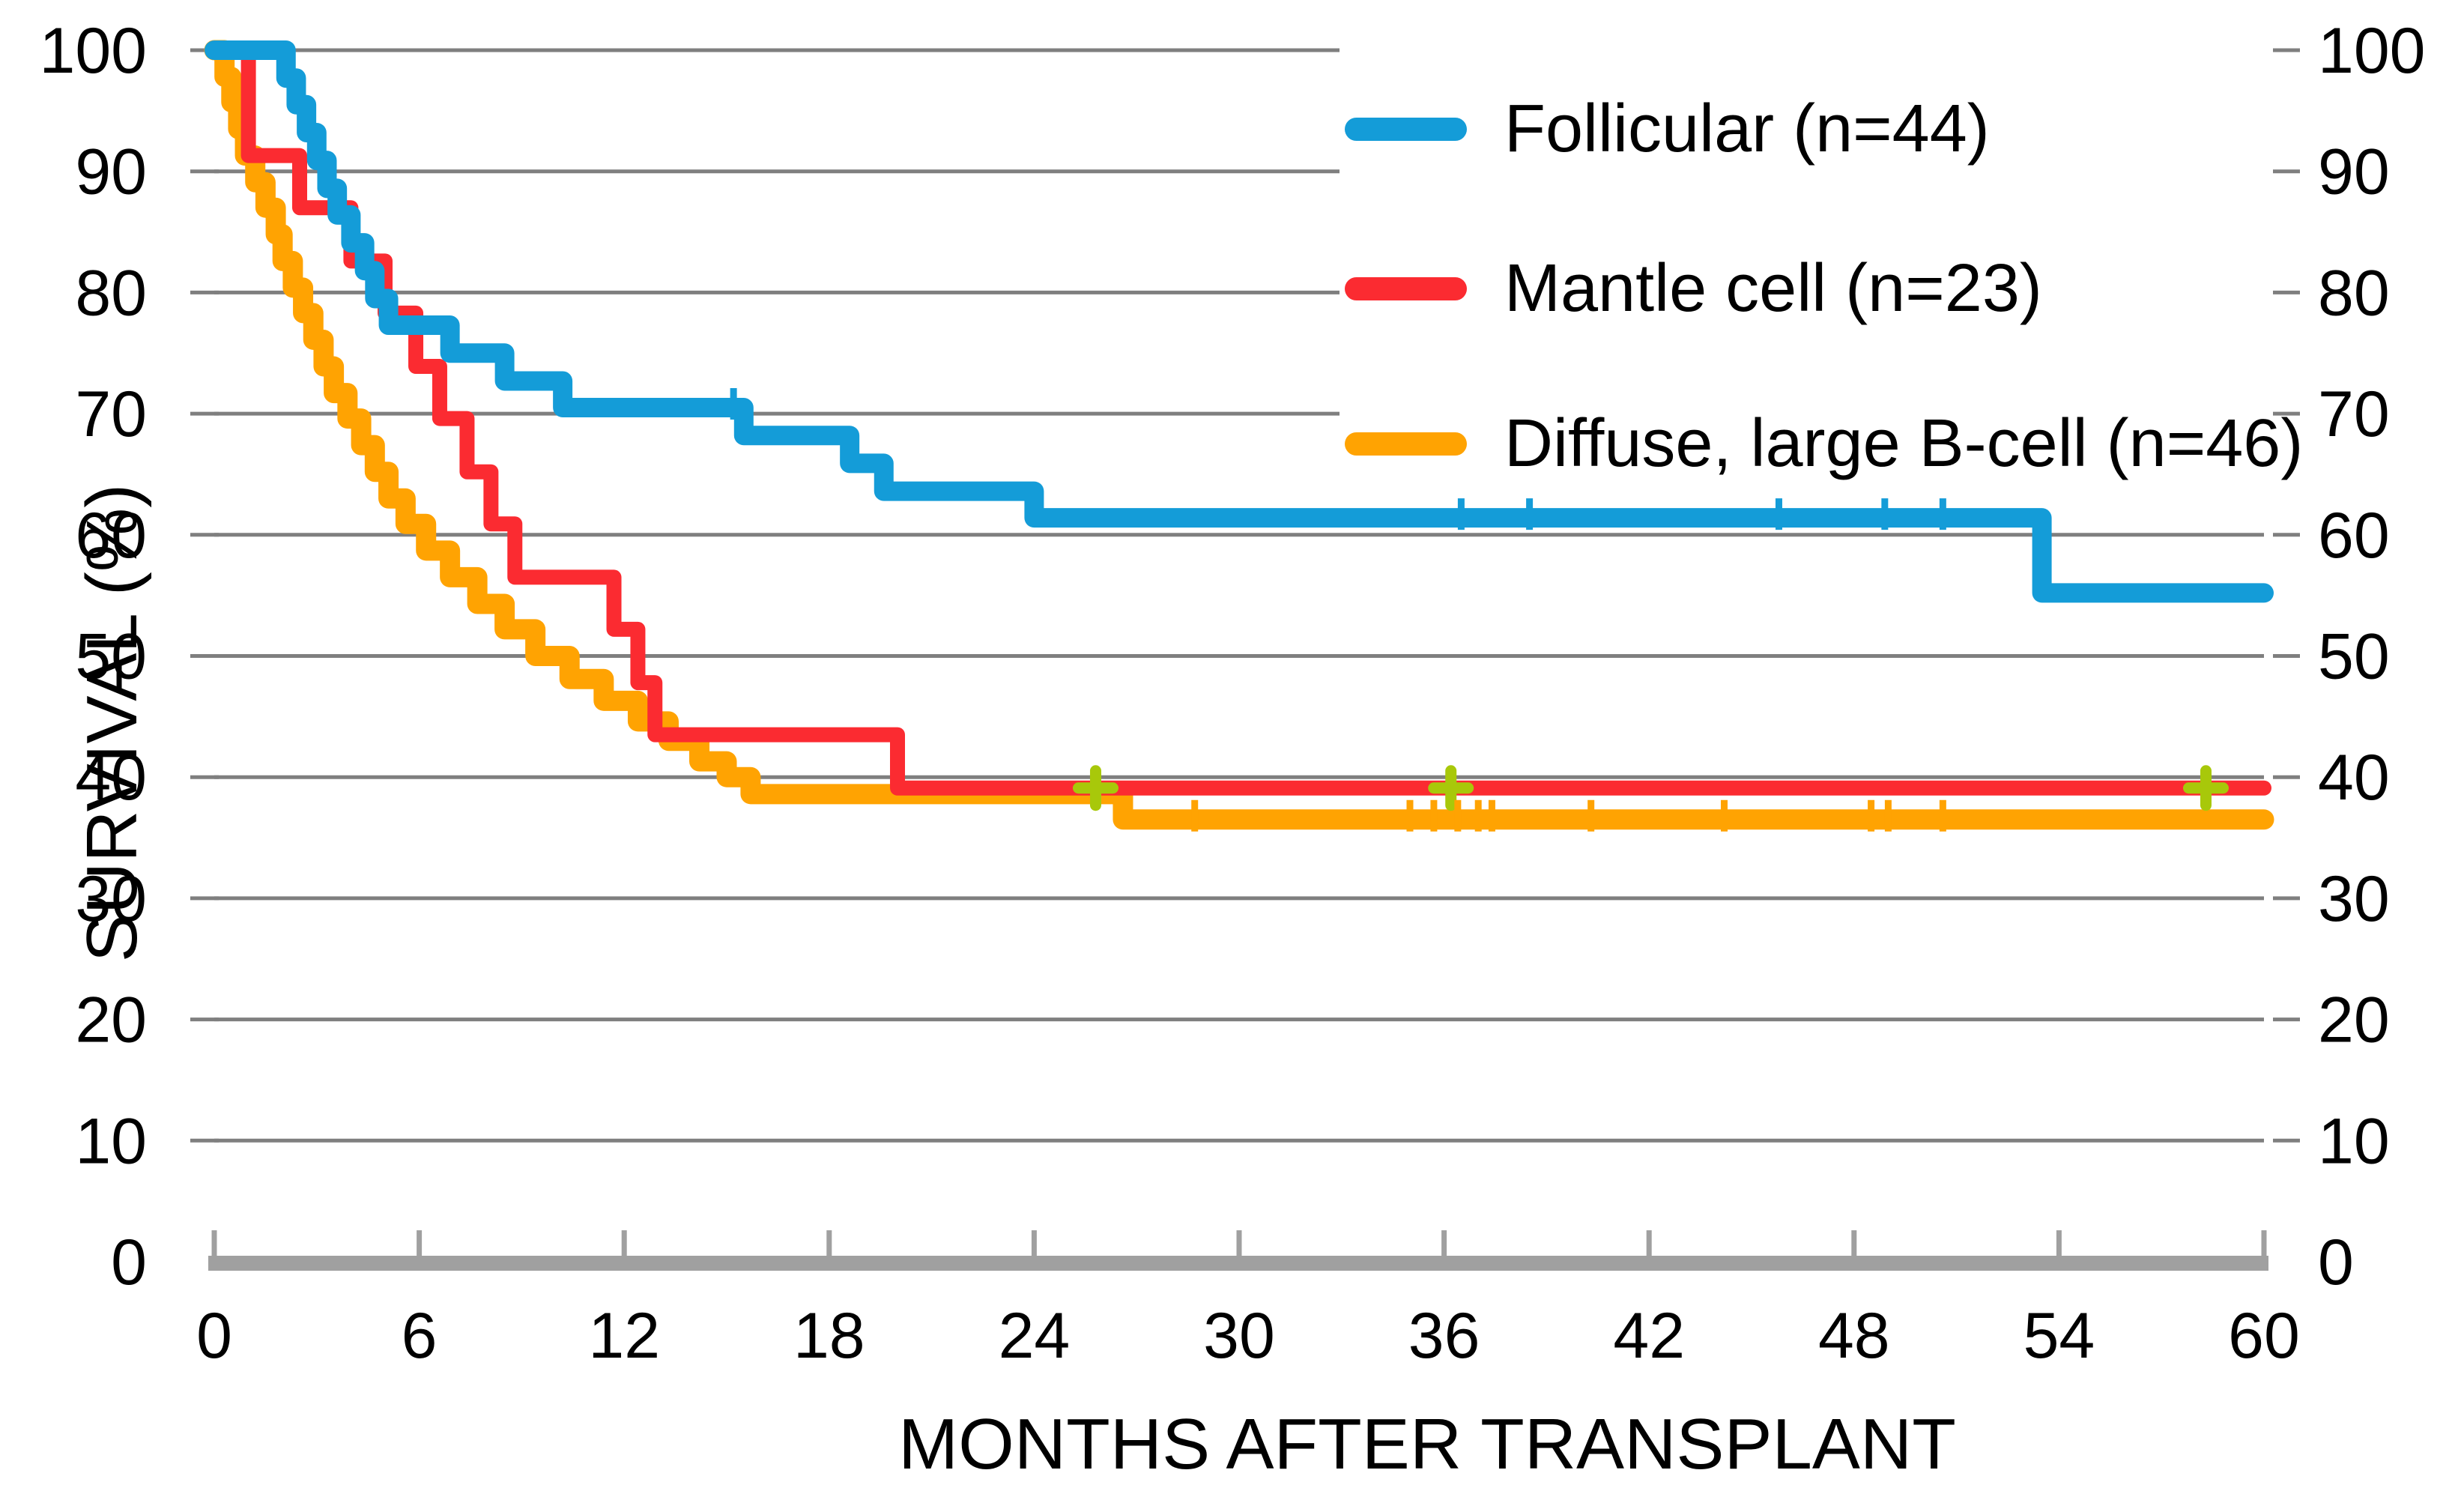 The width and height of the screenshot is (2464, 1500). What do you see at coordinates (111, 172) in the screenshot?
I see `y-tick-label-left: 90` at bounding box center [111, 172].